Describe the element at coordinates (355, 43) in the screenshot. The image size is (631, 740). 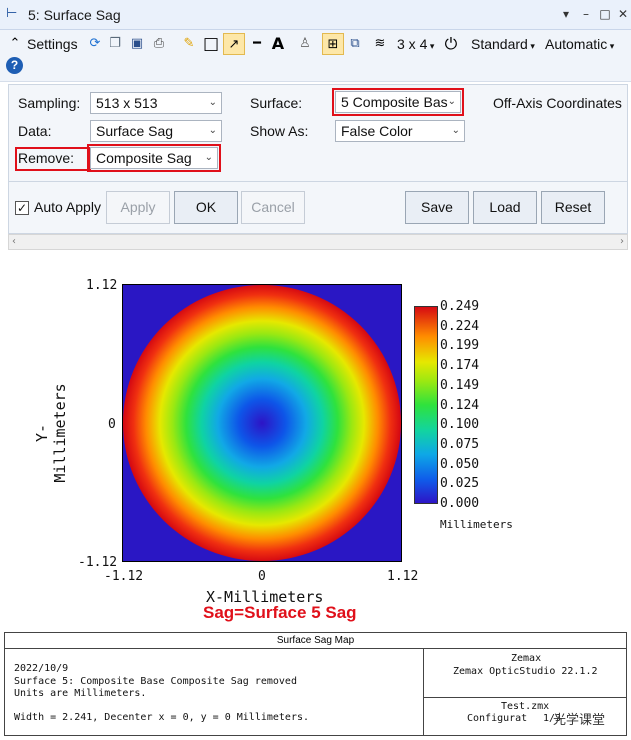
I see `window-icon: ⧉` at that location.